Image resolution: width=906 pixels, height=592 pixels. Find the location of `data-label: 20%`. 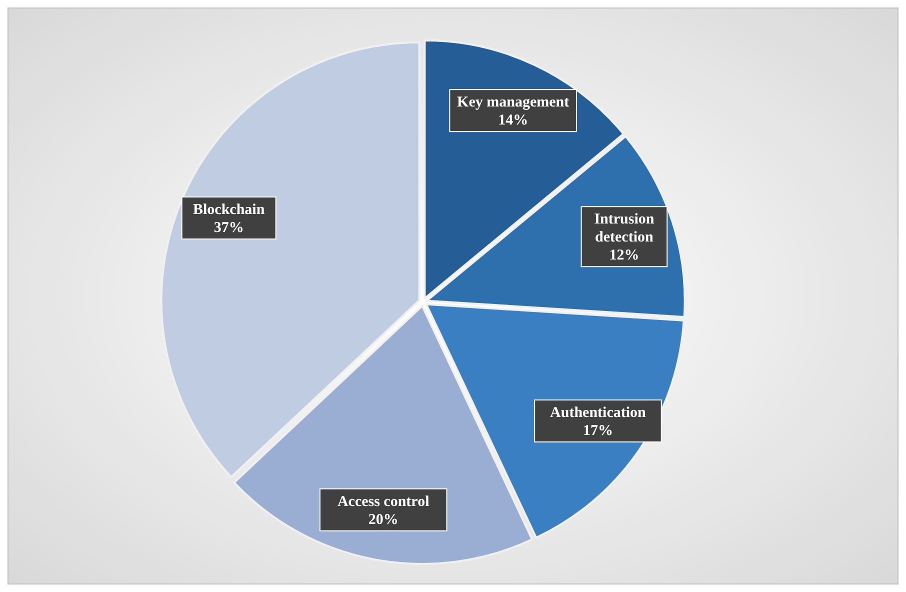

data-label: 20% is located at coordinates (383, 520).